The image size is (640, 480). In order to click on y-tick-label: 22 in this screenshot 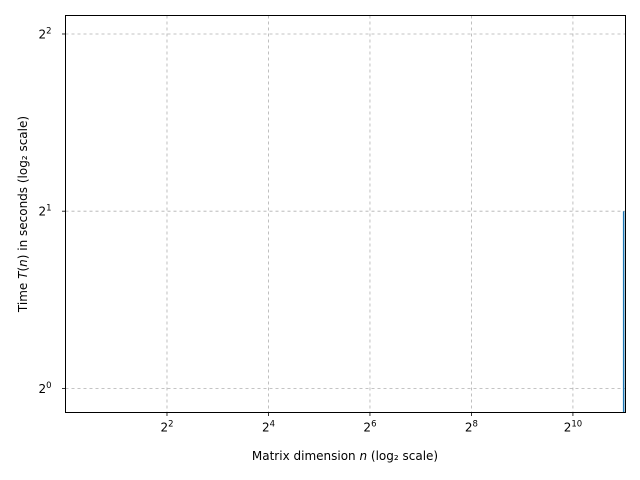, I will do `click(44, 33)`.